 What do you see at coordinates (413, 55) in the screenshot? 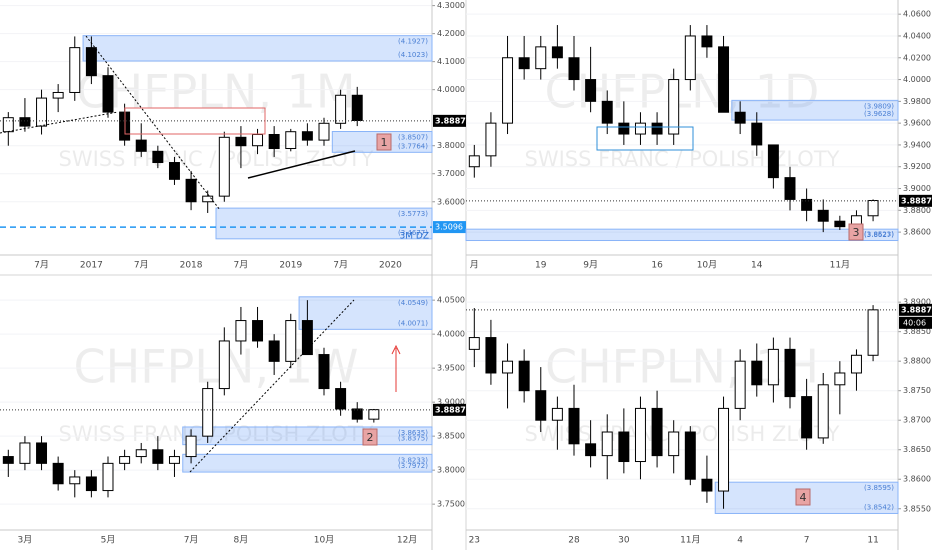
I see `zone-label: (4.1023)` at bounding box center [413, 55].